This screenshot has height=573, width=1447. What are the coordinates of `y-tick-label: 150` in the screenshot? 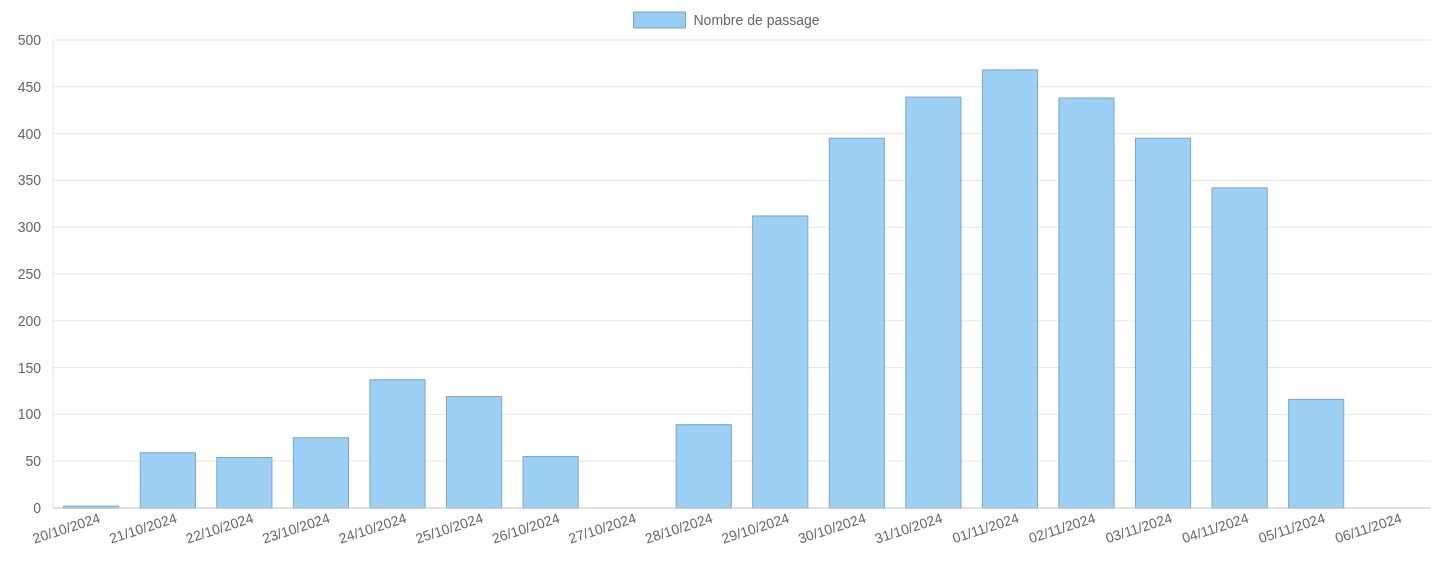 It's located at (29, 367).